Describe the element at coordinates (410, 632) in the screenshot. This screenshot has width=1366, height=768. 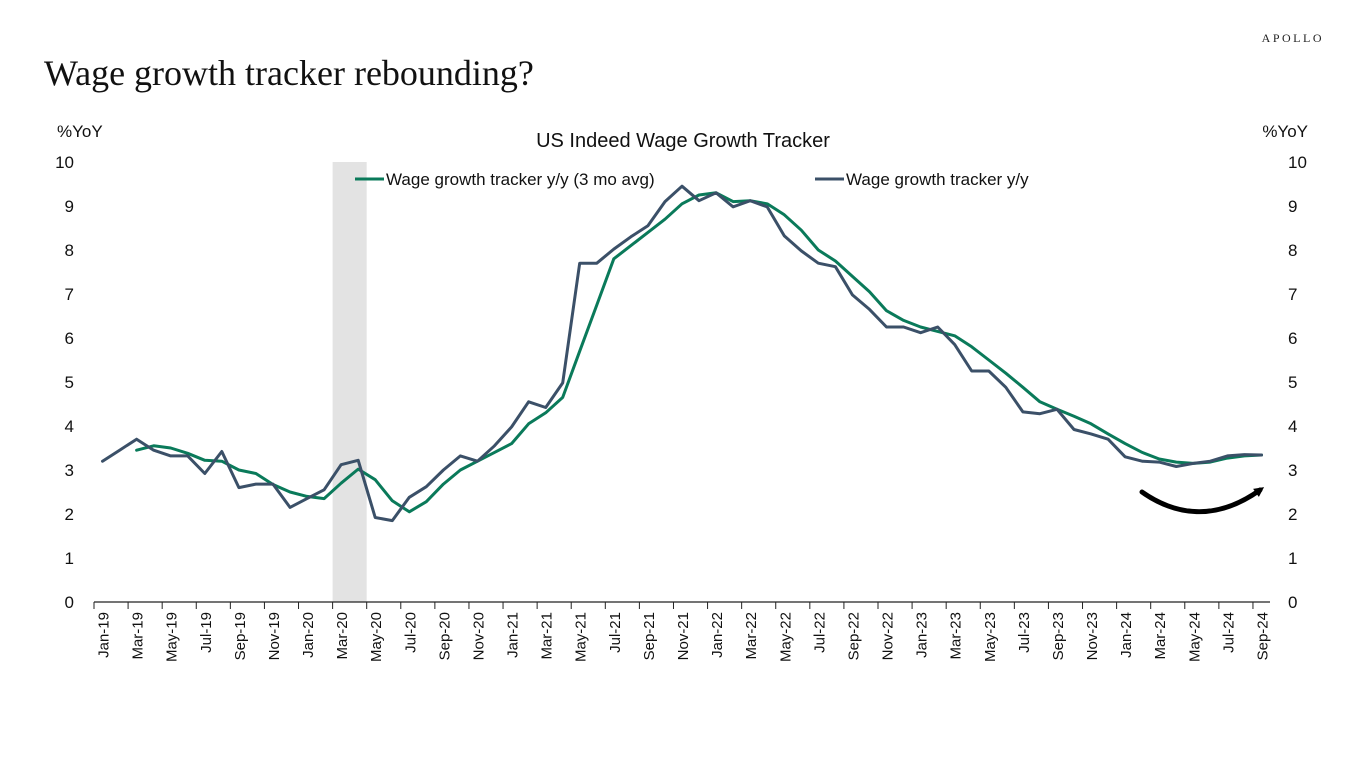
I see `x-tick-label: Jul-20` at that location.